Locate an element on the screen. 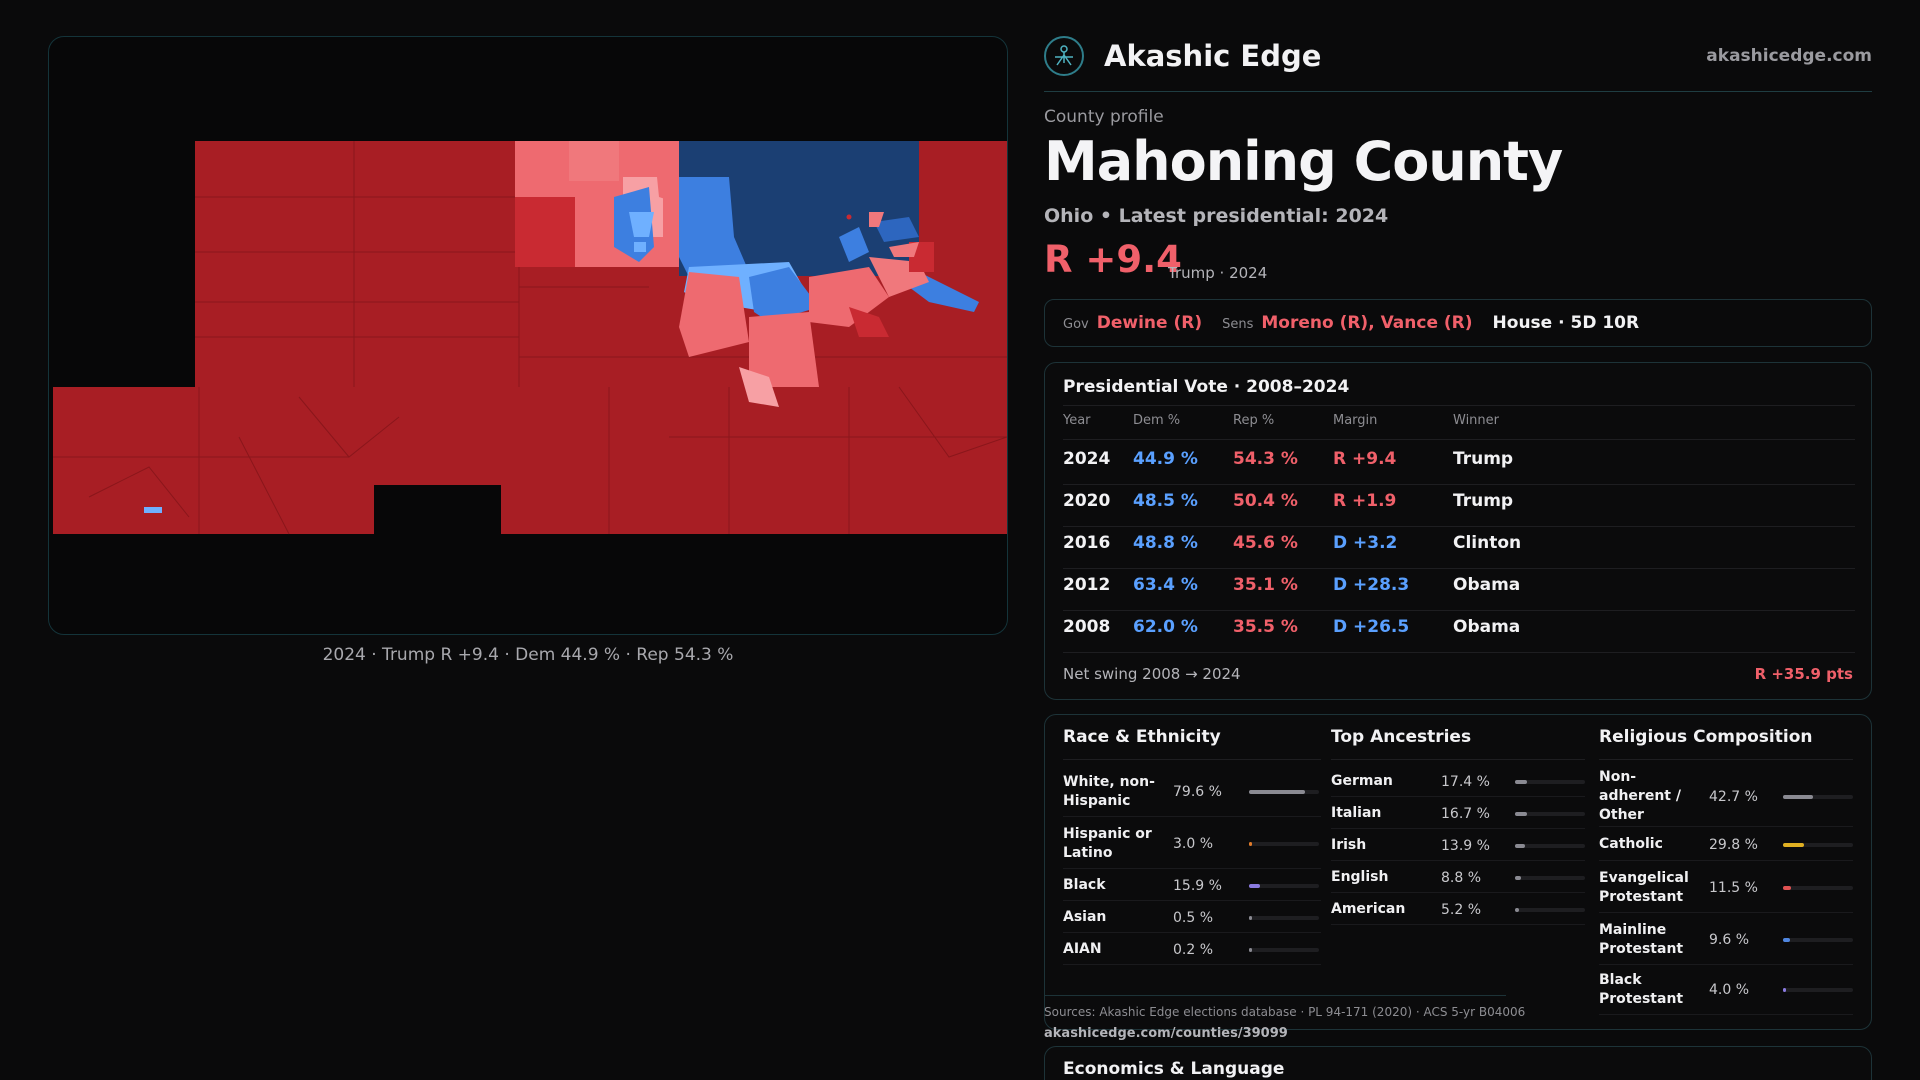 This screenshot has width=1920, height=1080. race-pct: 0.5 % is located at coordinates (1193, 917).